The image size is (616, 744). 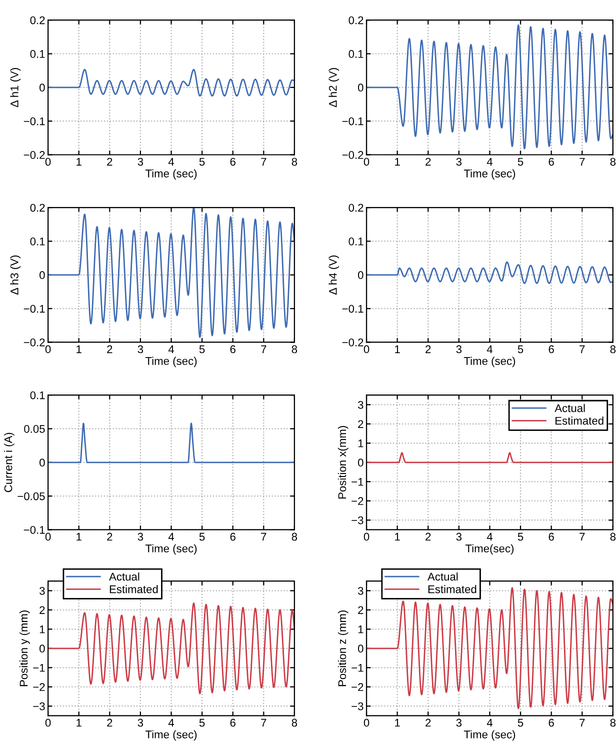 I want to click on y-axis-title: Position z (mm), so click(x=343, y=648).